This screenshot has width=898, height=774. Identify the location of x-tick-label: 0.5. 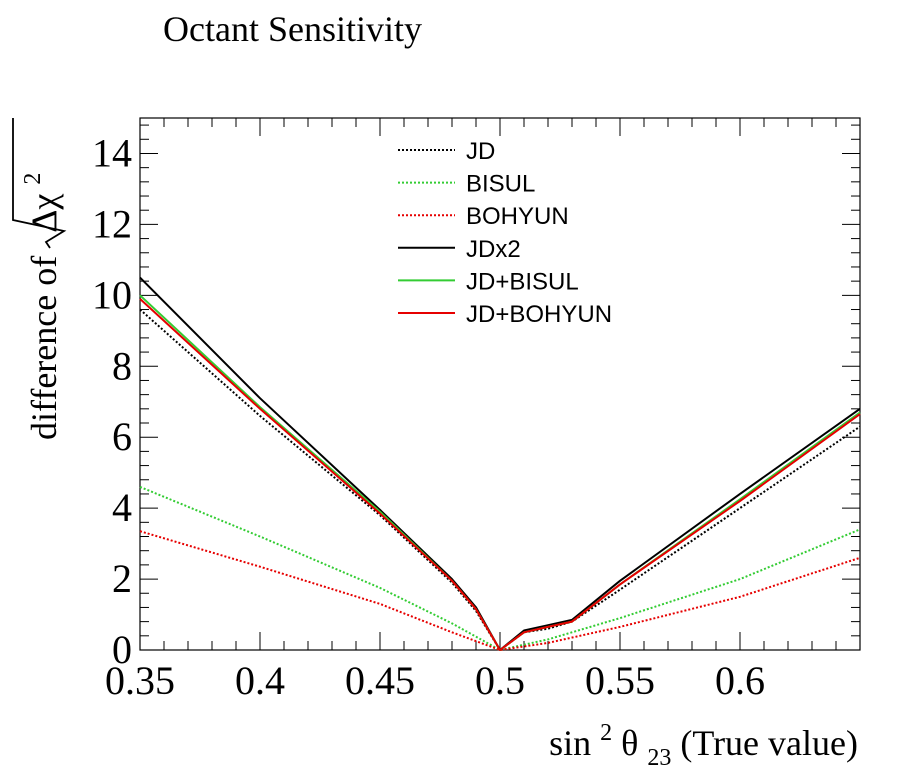
(500, 680).